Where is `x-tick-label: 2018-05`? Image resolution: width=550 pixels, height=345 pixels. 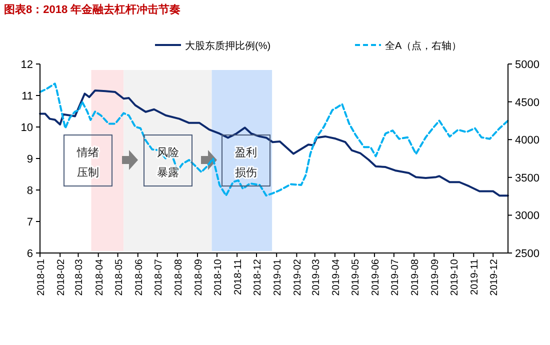 x-tick-label: 2018-05 is located at coordinates (119, 277).